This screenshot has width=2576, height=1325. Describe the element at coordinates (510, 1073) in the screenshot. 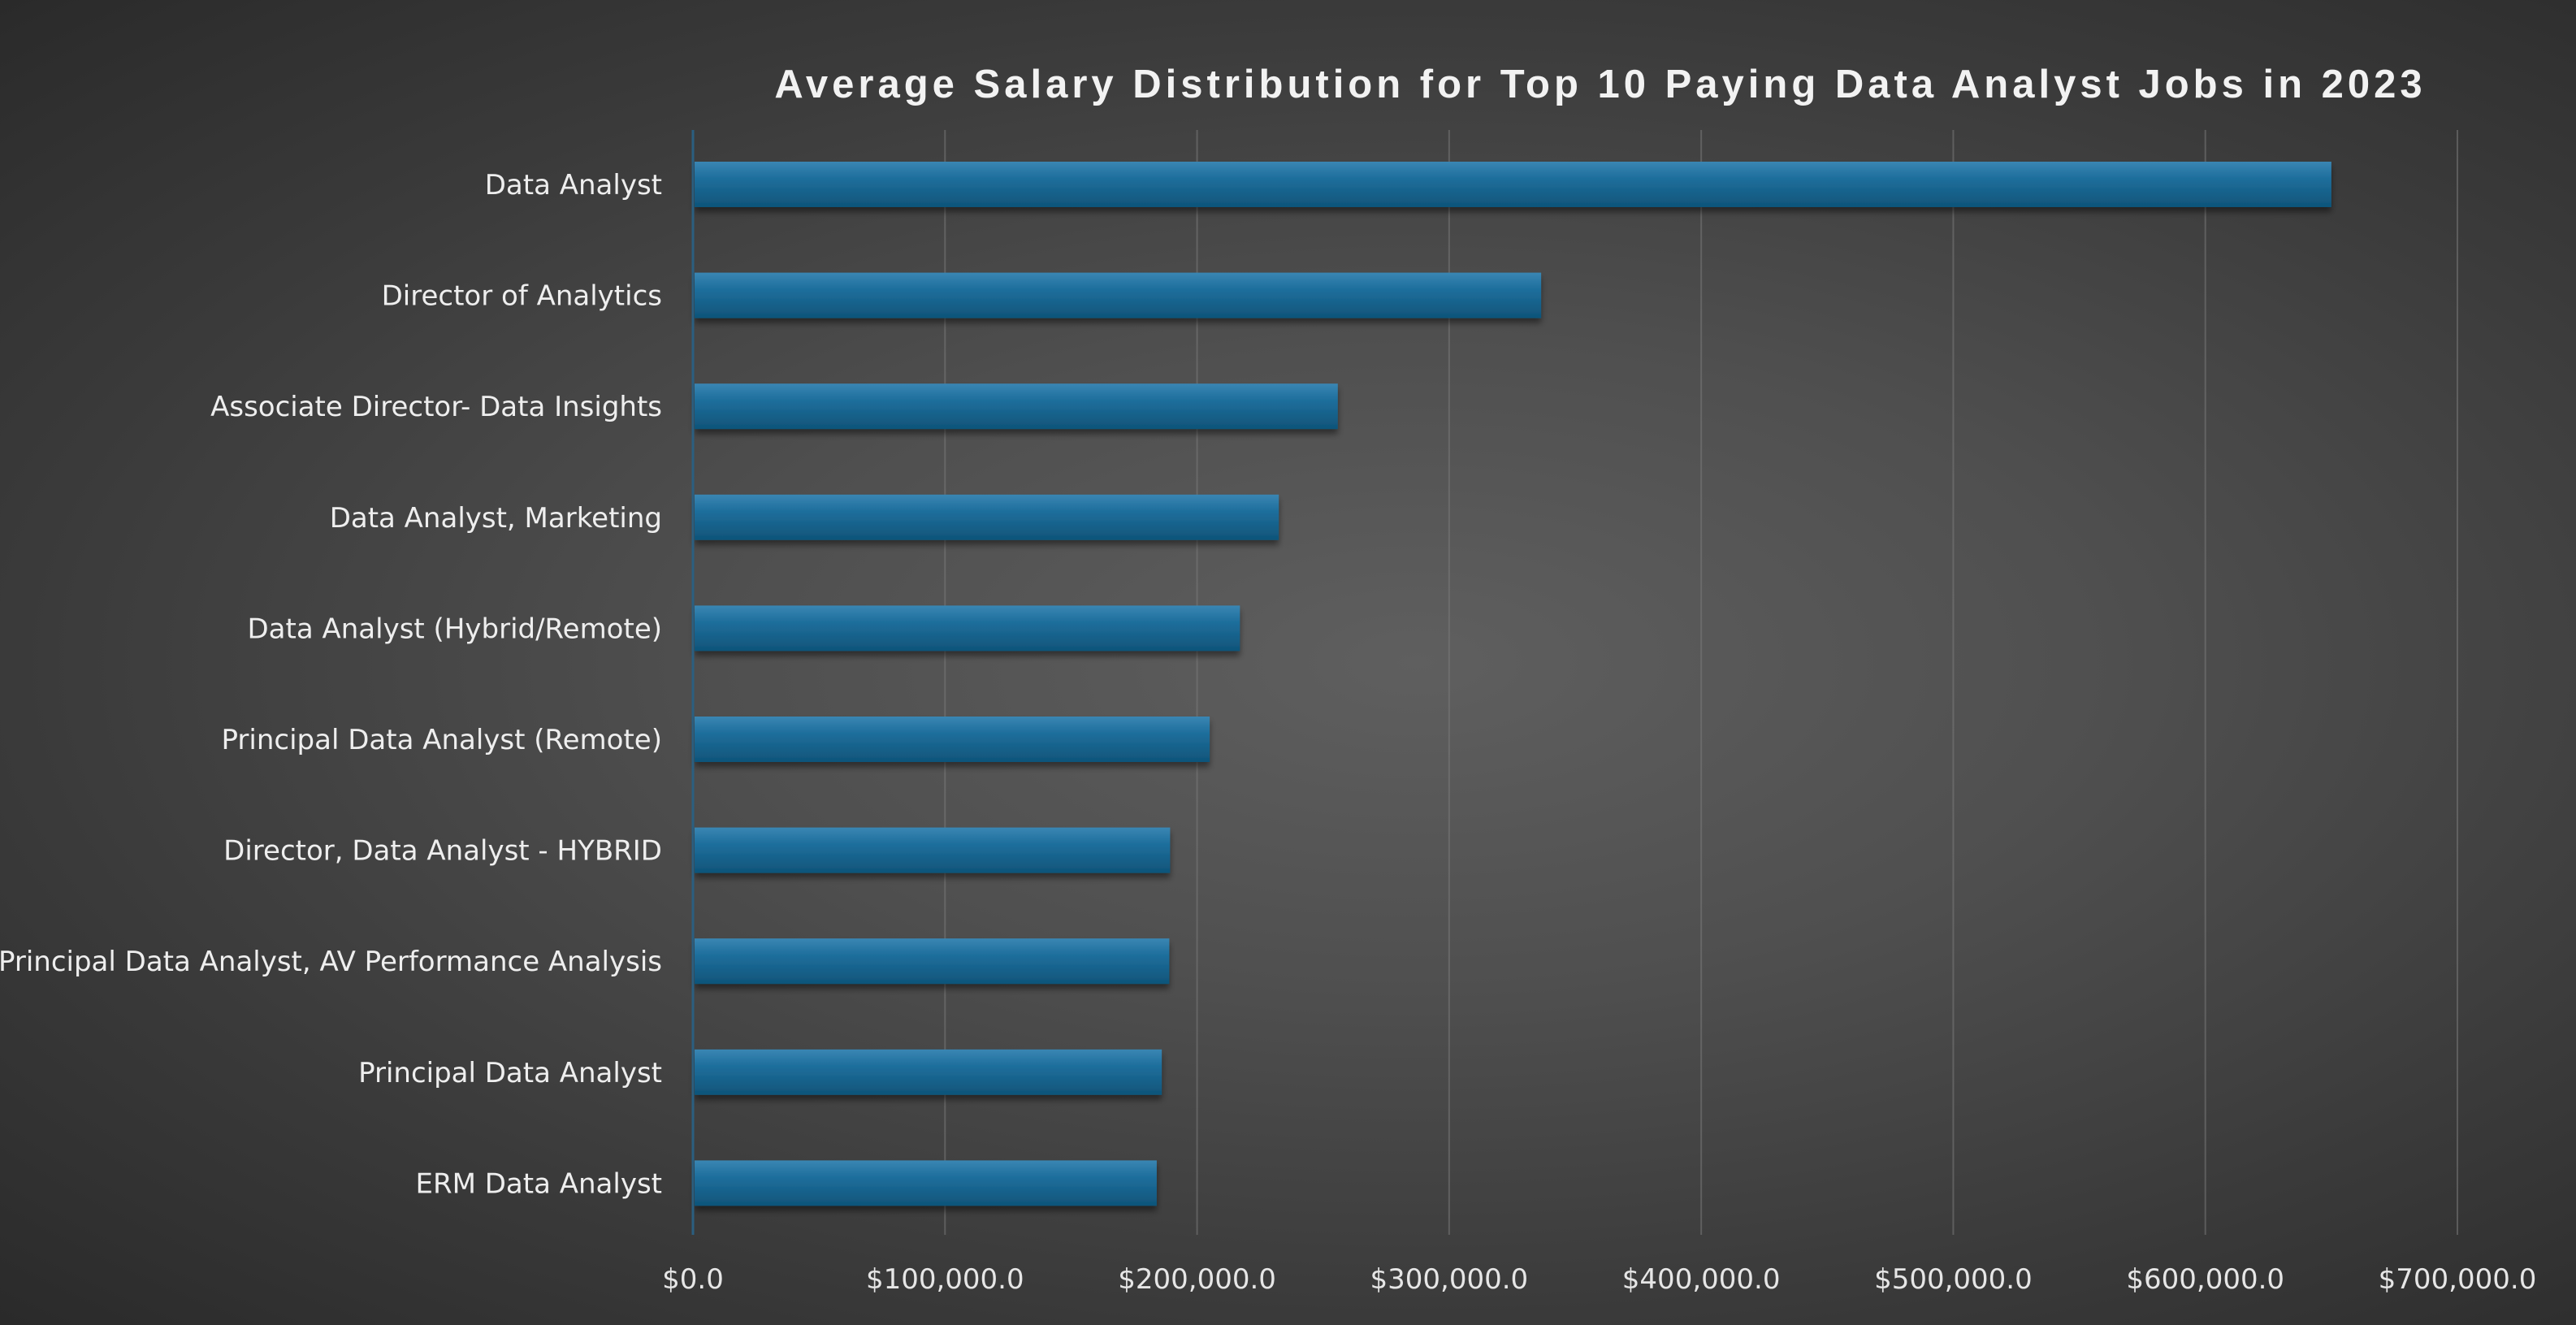

I see `category-label: Principal Data Analyst` at that location.